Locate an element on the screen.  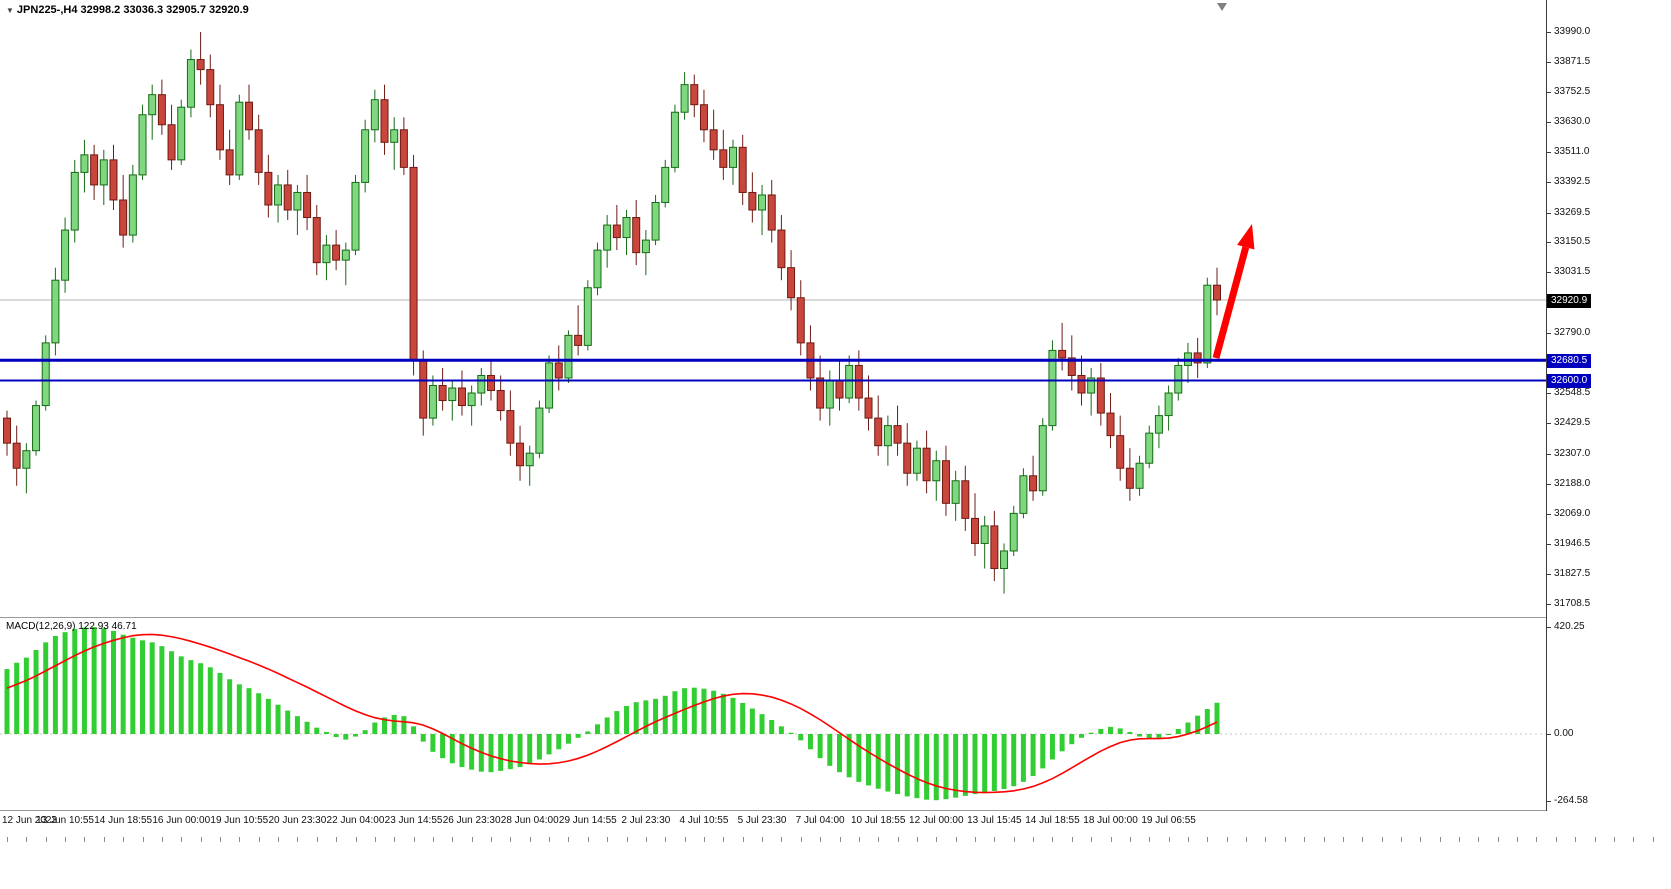
trend-arrow-head is located at coordinates (1246, 237).